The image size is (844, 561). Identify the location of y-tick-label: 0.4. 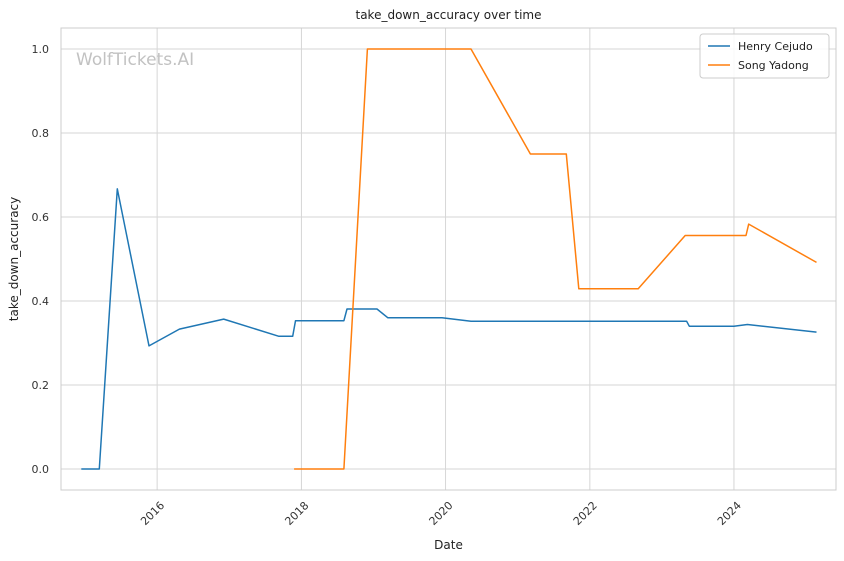
(41, 301).